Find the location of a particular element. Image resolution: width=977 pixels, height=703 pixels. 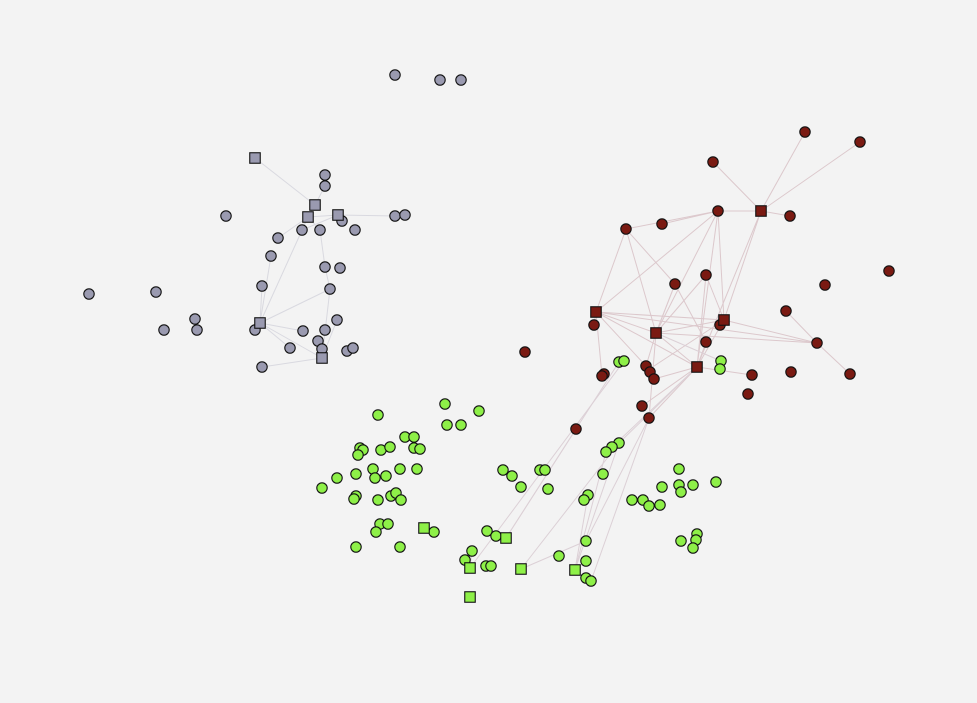

red-cluster-hub-node is located at coordinates (724, 320).